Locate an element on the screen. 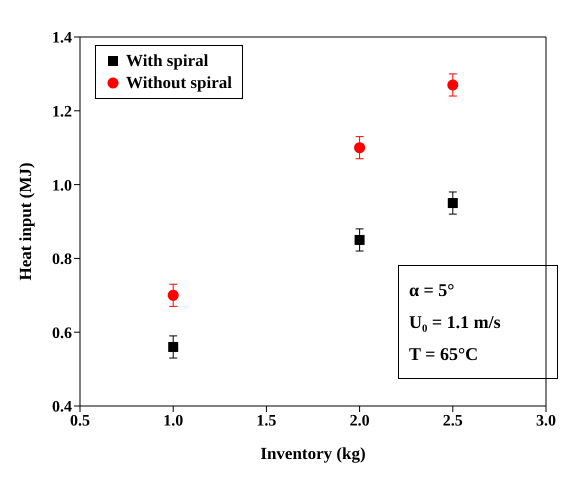  x-tick-label: 2.5 is located at coordinates (452, 421).